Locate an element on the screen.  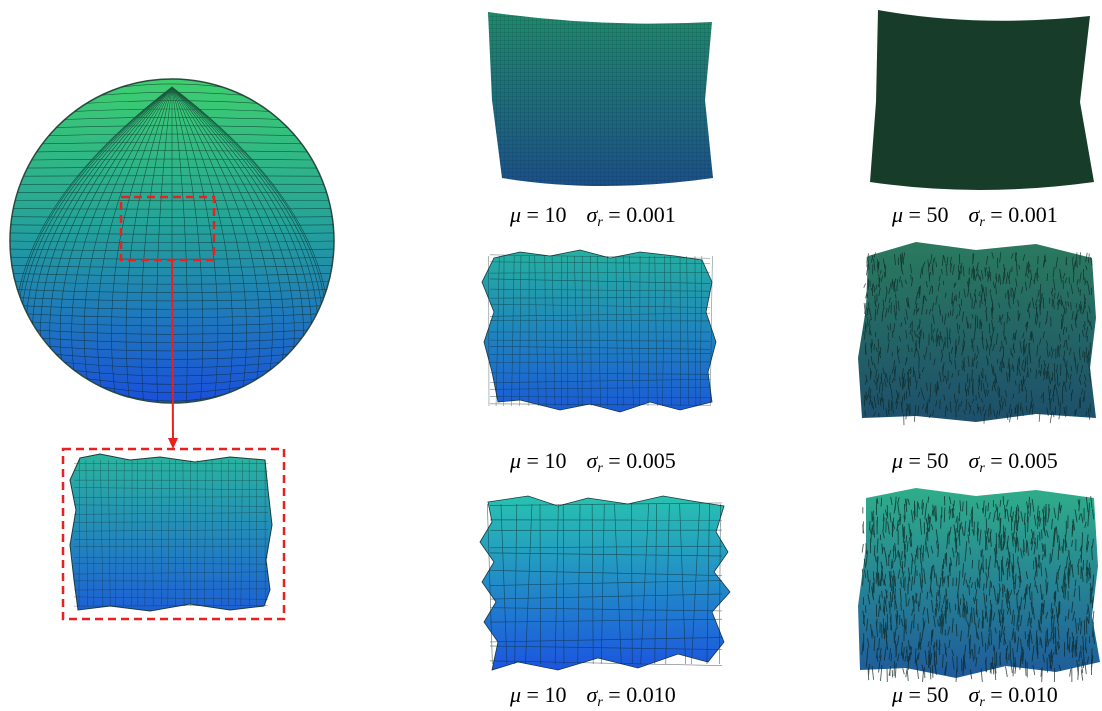
patch-mu50-sigma0001 is located at coordinates (982, 100).